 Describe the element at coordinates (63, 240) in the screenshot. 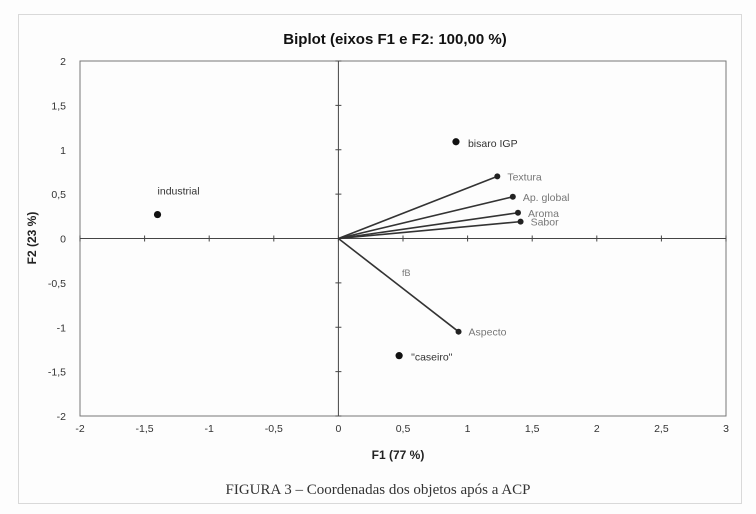

I see `y-tick-label: 0` at that location.